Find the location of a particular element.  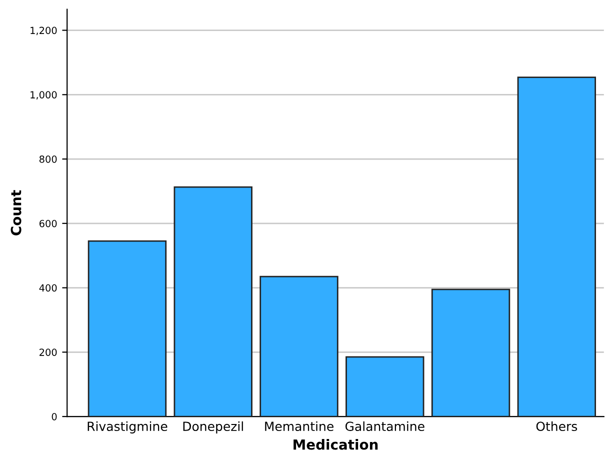

y-tick-label: 1,000 is located at coordinates (43, 95).